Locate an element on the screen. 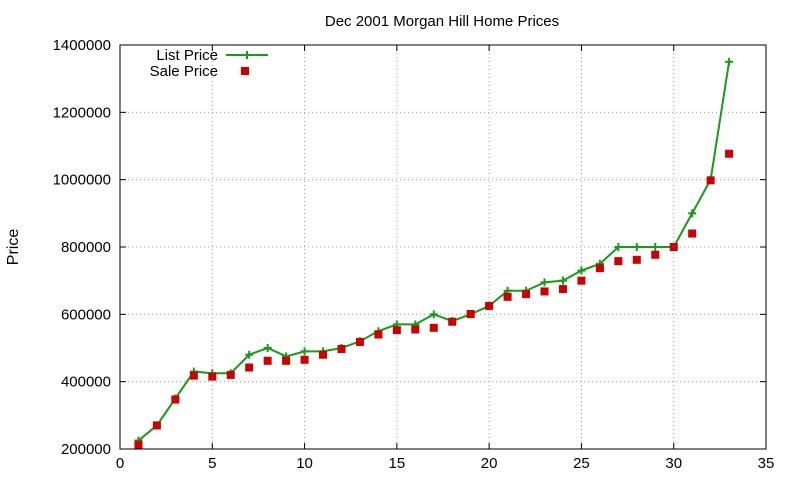  x-tick-label: 25 is located at coordinates (581, 463).